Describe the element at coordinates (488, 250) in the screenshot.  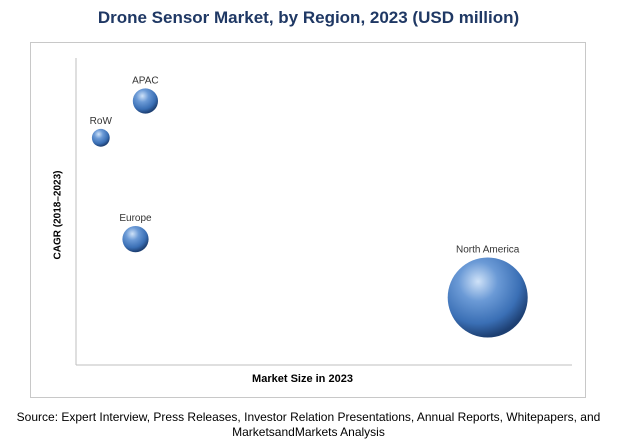
I see `bubble-label-north-america: North America` at that location.